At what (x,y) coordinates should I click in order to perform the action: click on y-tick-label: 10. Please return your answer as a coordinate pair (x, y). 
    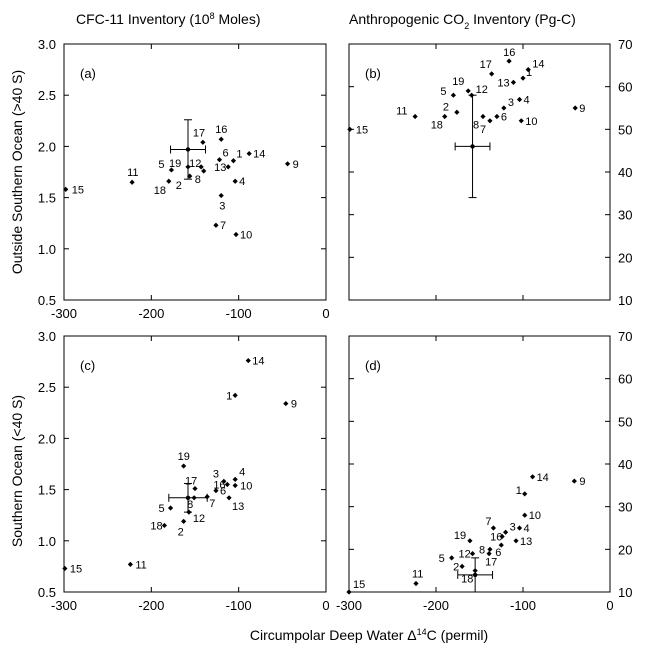
    Looking at the image, I should click on (625, 300).